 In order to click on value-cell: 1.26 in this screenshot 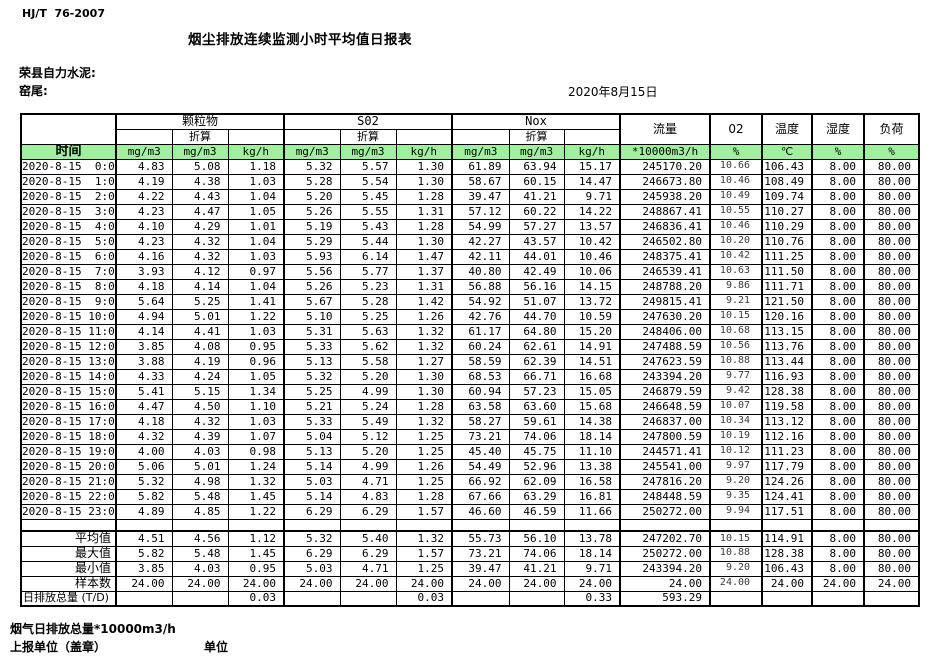, I will do `click(424, 316)`.